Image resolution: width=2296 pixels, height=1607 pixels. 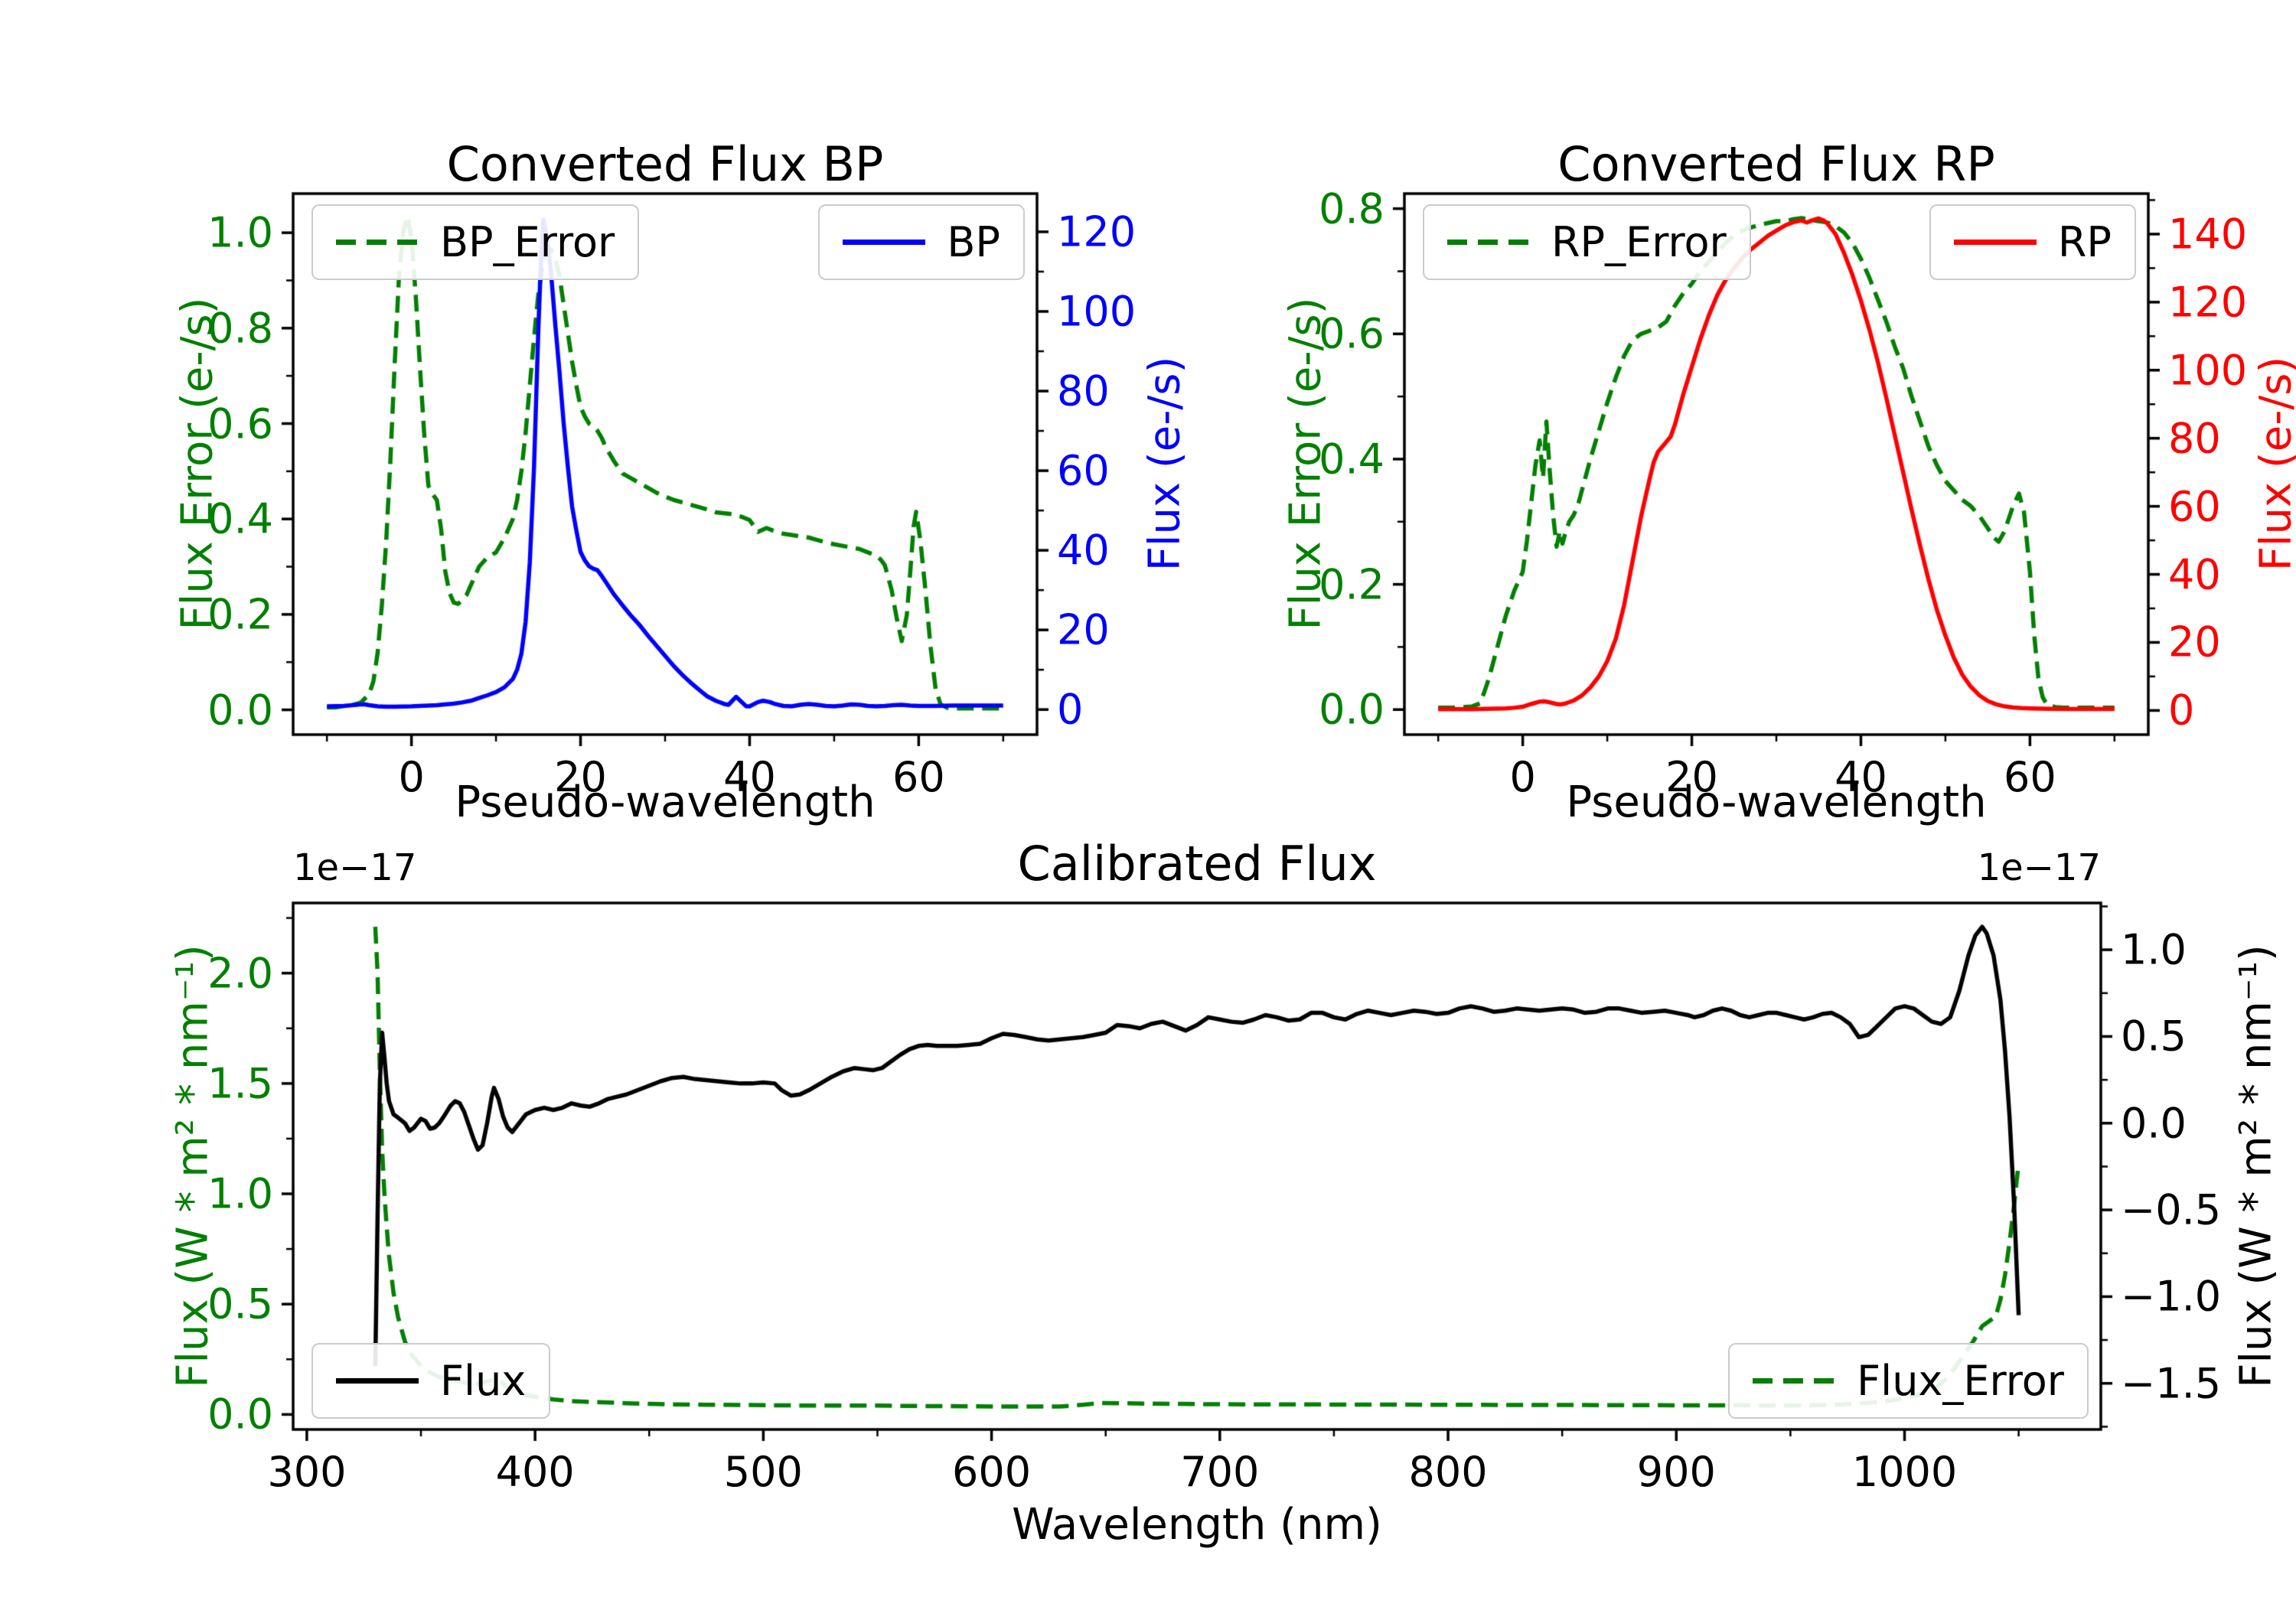 I want to click on bp-error-dashed-line-sample, so click(x=377, y=243).